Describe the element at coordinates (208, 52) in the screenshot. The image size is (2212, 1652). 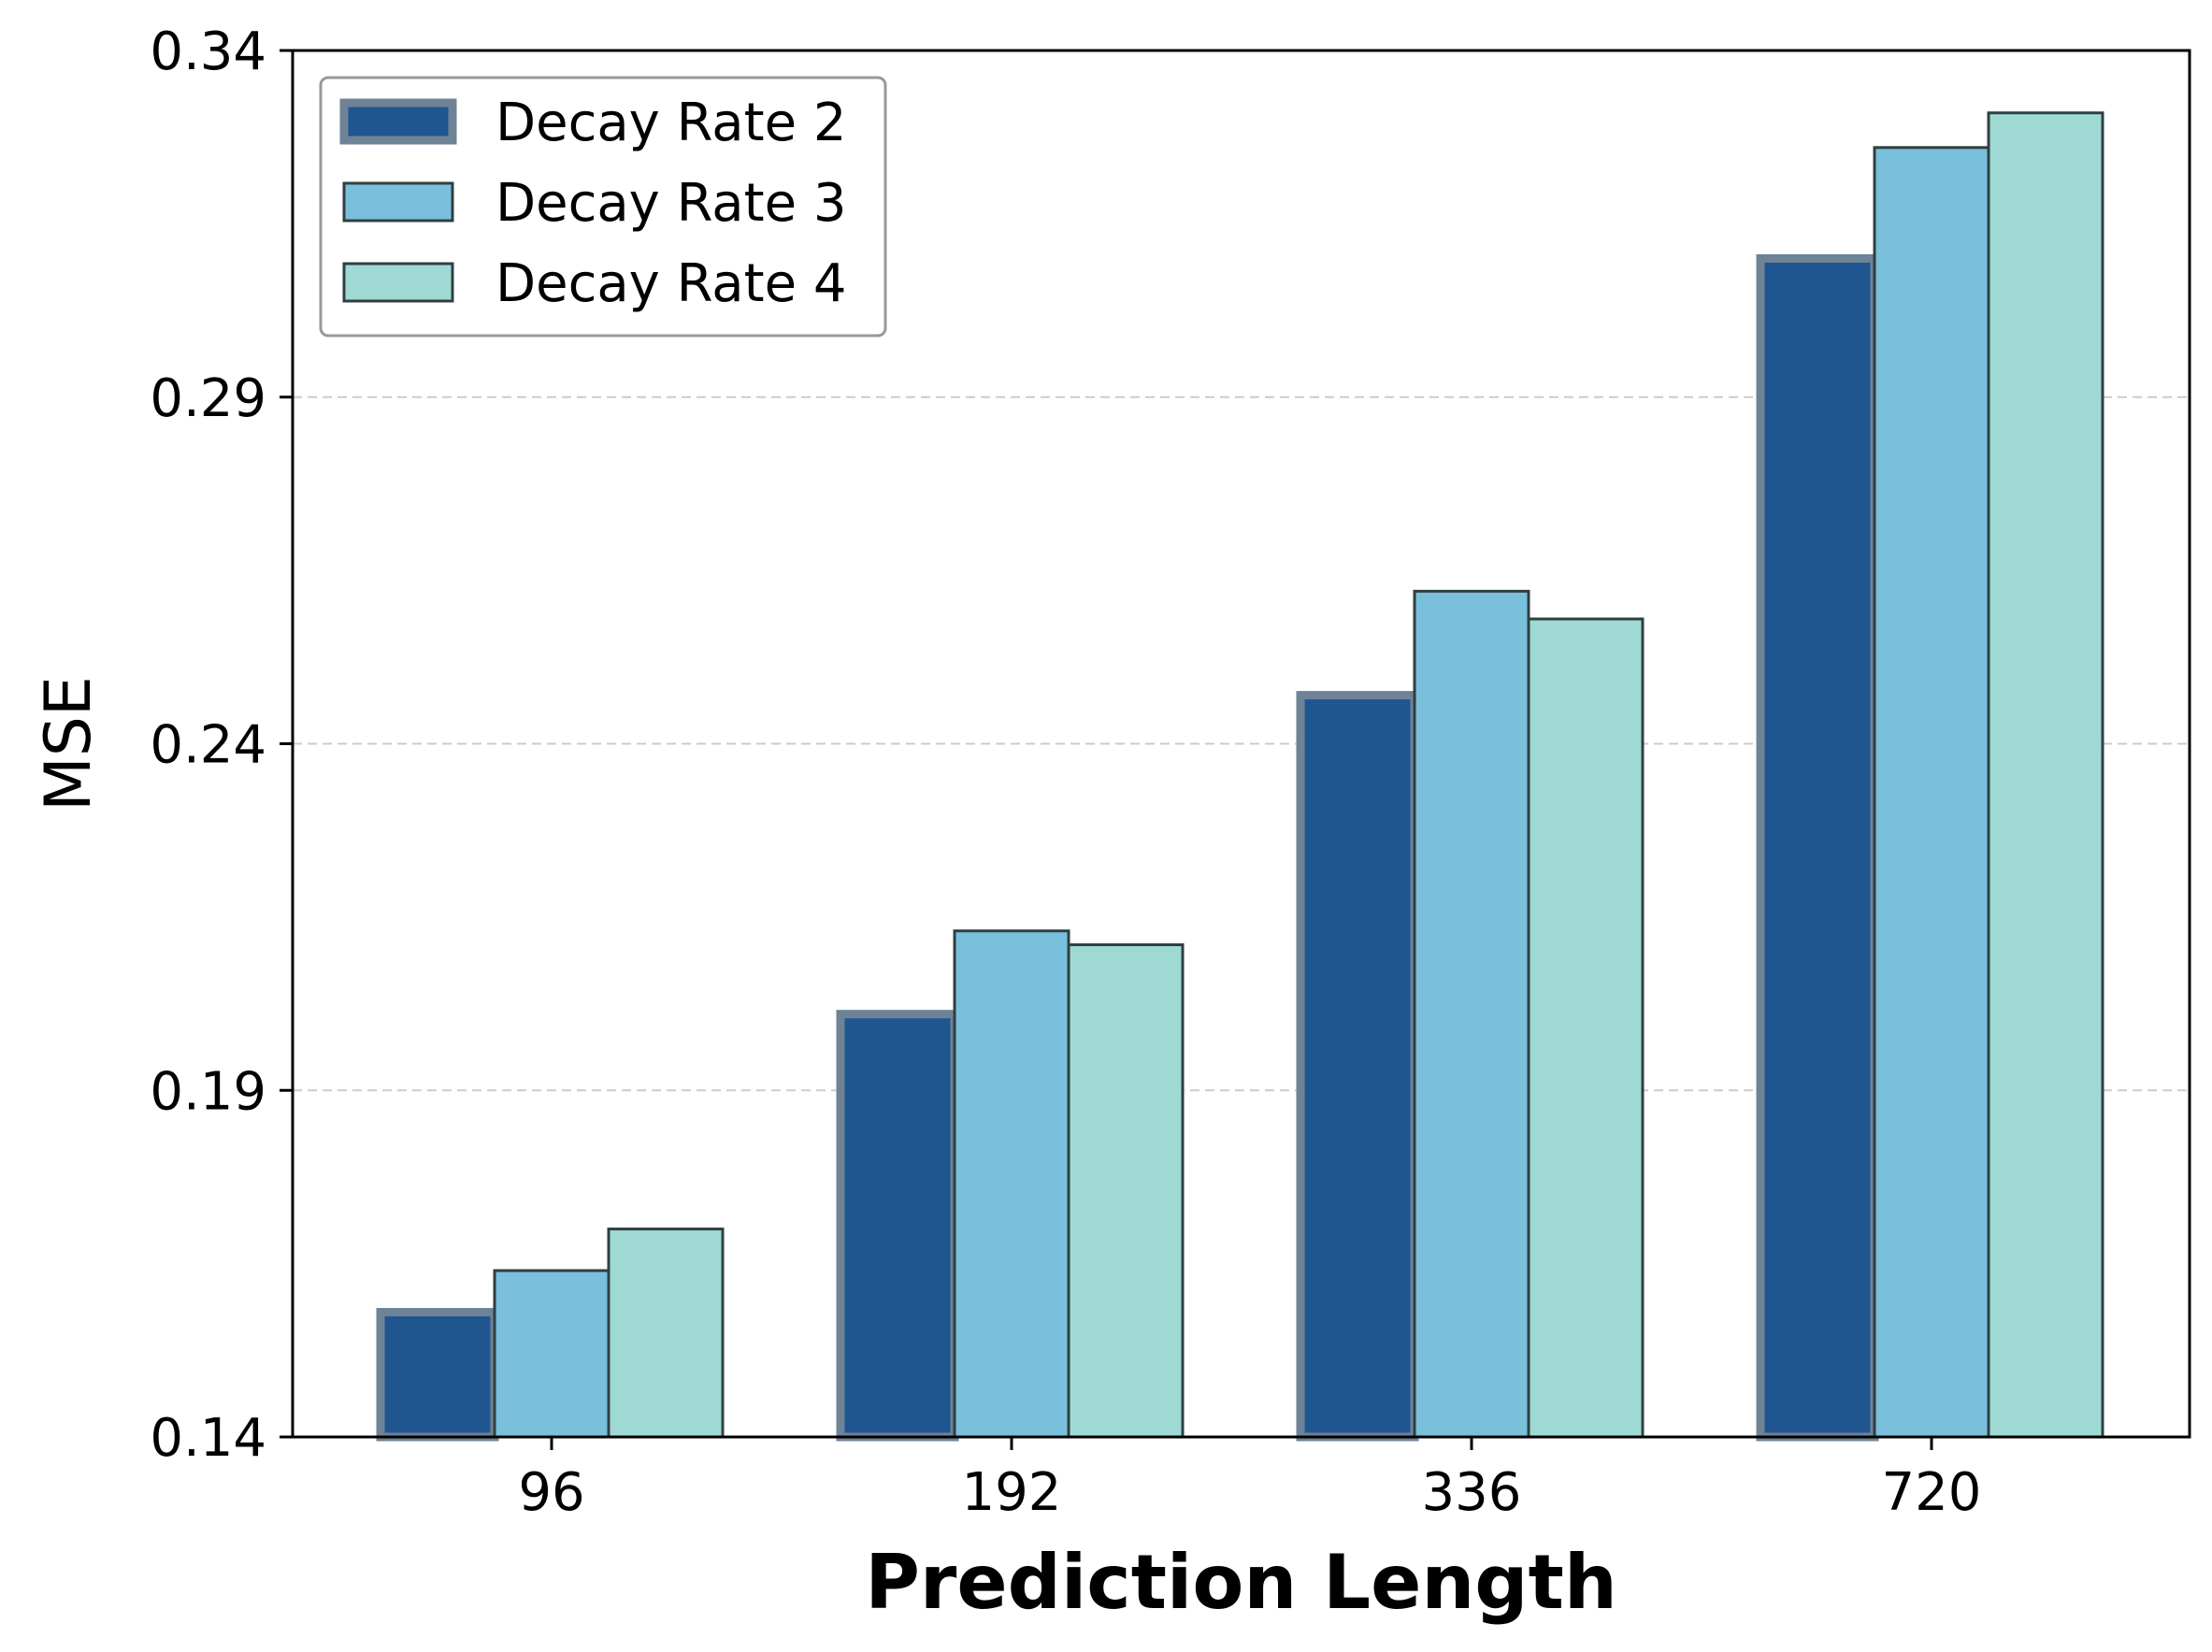
I see `y-tick-label: 0.34` at that location.